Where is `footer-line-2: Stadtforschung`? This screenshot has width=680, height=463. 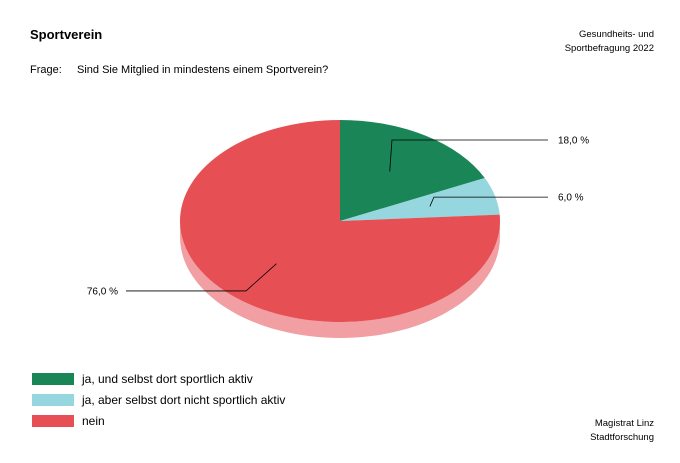 footer-line-2: Stadtforschung is located at coordinates (622, 437).